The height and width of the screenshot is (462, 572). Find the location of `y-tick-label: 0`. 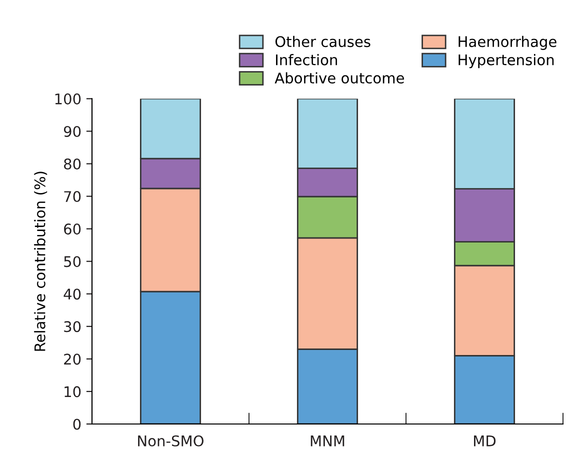

y-tick-label: 0 is located at coordinates (77, 424).